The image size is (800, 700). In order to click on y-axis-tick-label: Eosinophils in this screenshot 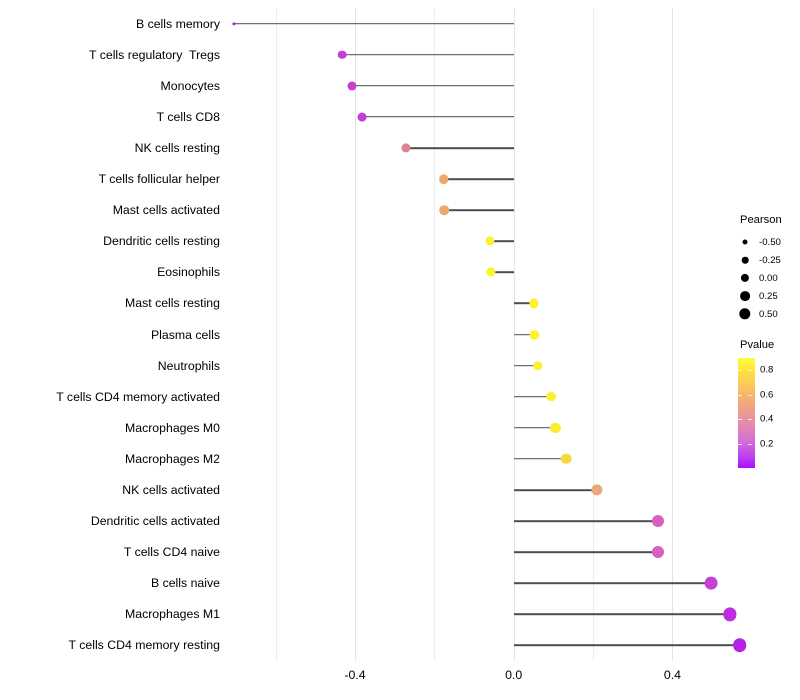, I will do `click(188, 272)`.